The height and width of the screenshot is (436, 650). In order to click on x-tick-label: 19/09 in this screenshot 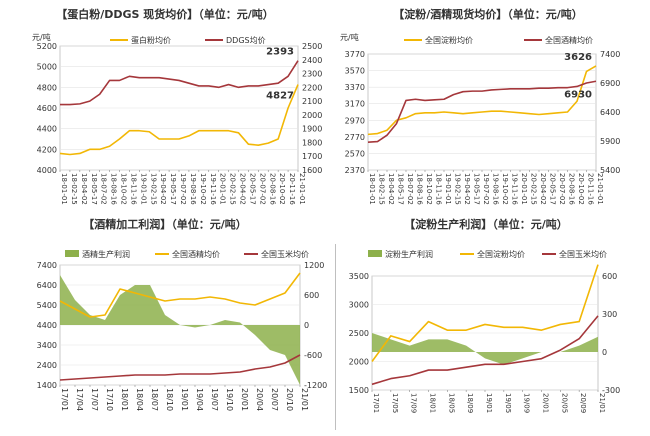, I will do `click(527, 403)`.